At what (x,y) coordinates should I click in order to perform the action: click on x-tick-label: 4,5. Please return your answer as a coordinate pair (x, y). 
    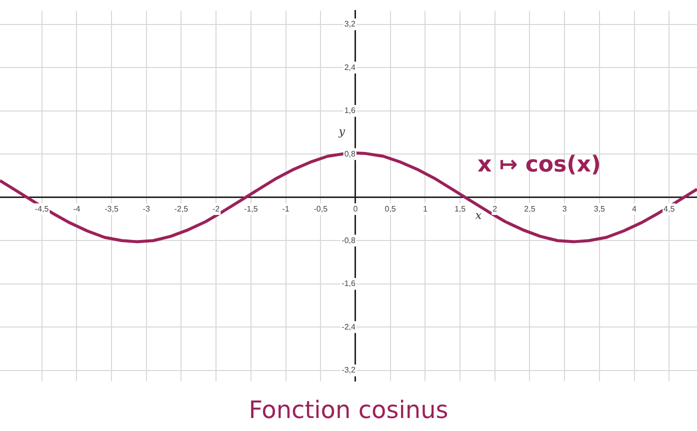
    Looking at the image, I should click on (670, 209).